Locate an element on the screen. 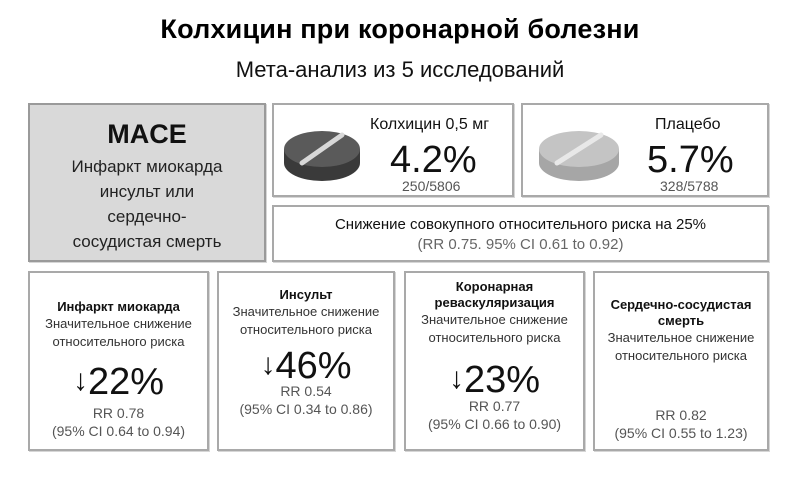 The height and width of the screenshot is (483, 800). mace-line: сосудистая смерть is located at coordinates (147, 241).